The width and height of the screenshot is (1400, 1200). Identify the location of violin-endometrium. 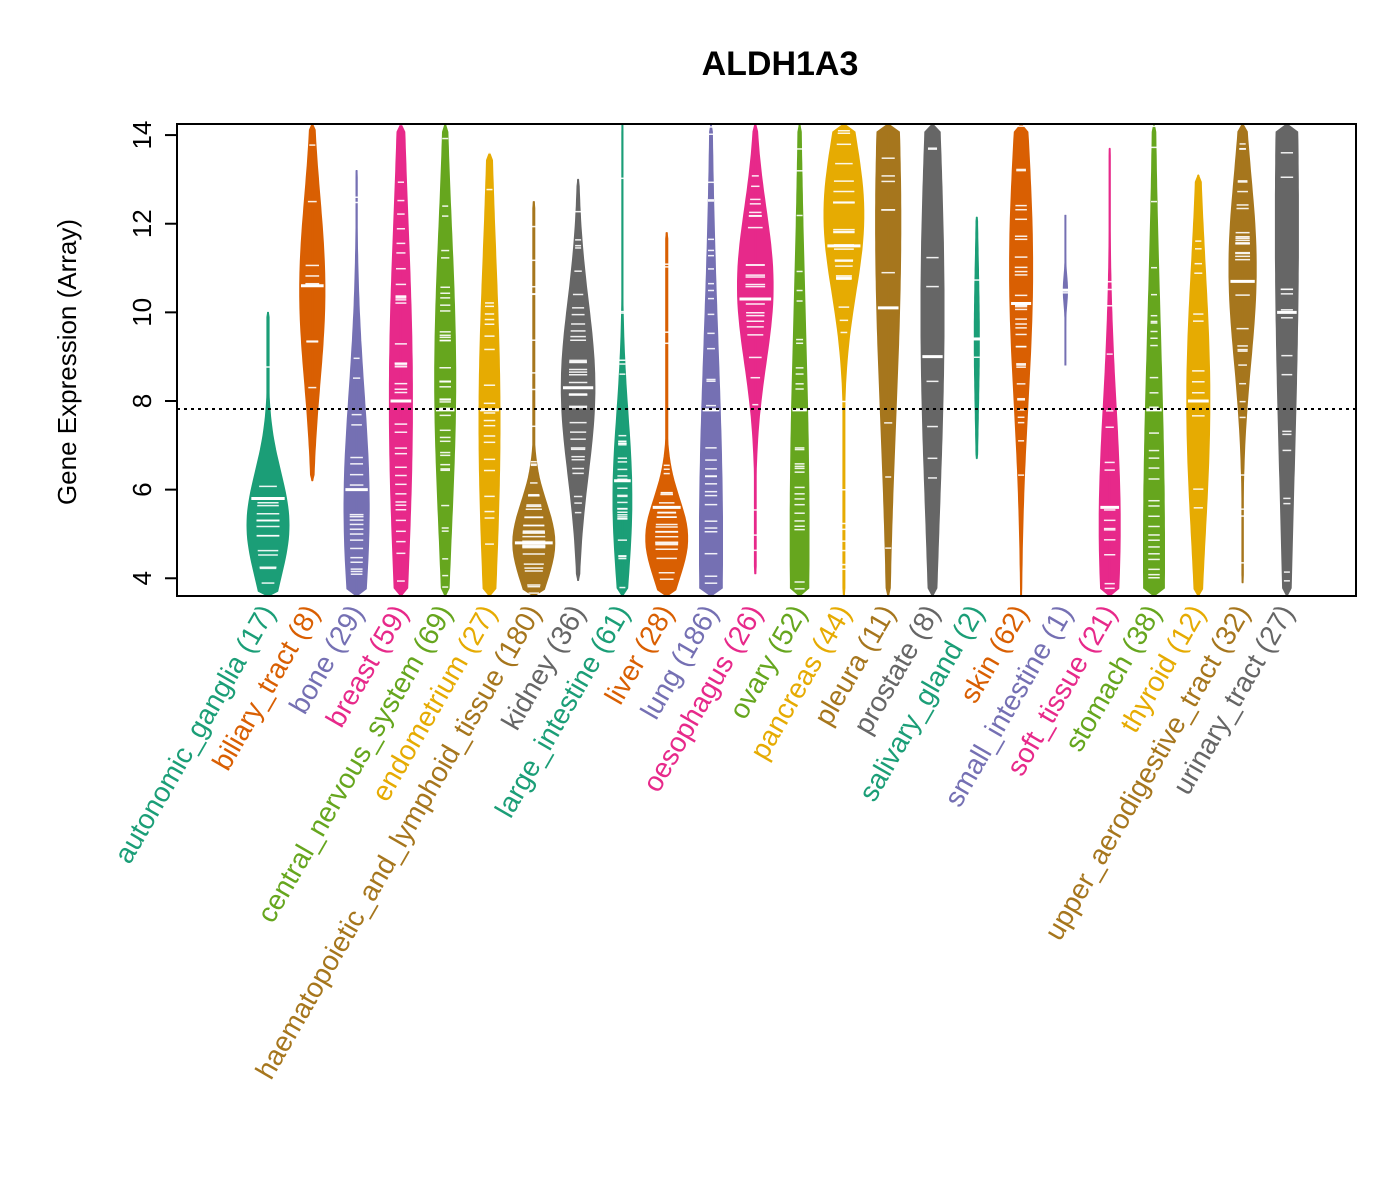
(489, 374).